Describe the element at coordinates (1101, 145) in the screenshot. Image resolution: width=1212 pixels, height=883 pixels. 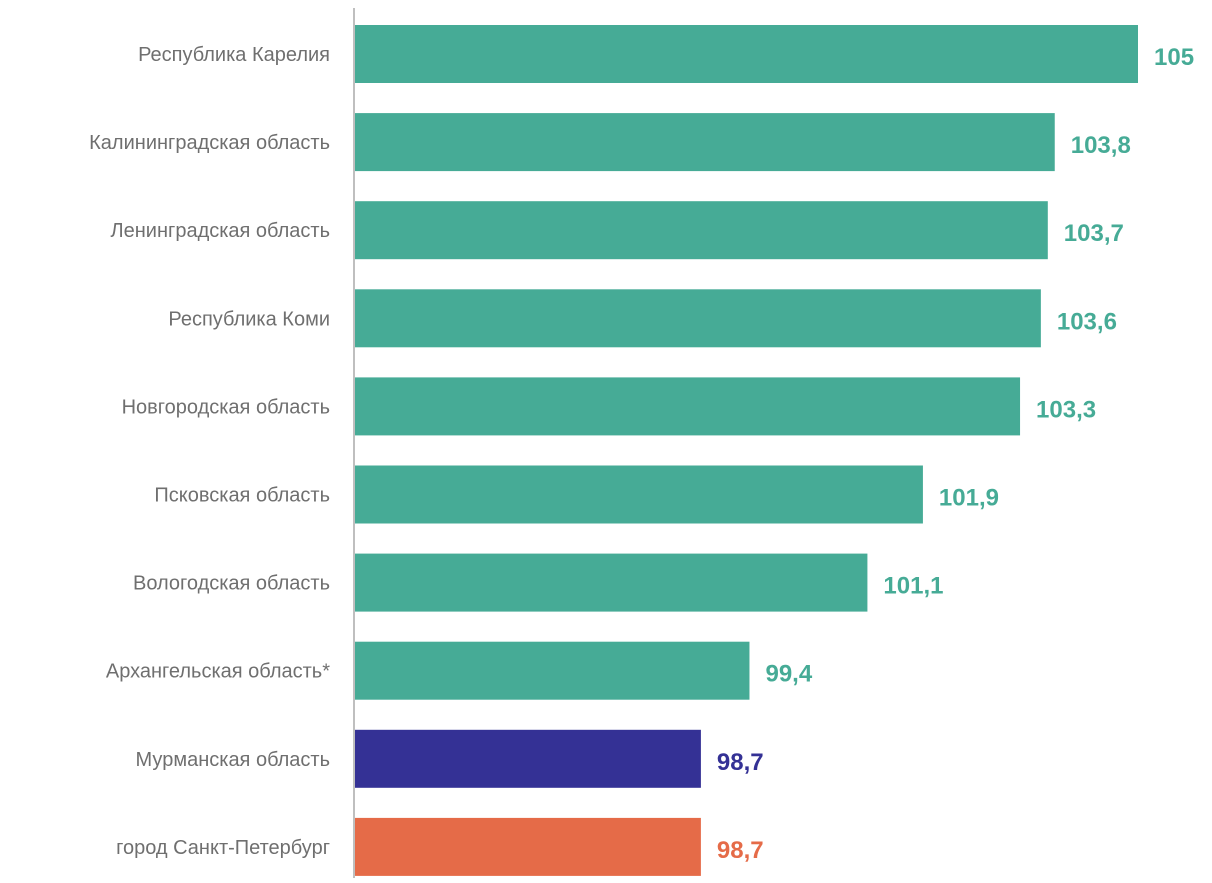
I see `data-label: 103,8` at that location.